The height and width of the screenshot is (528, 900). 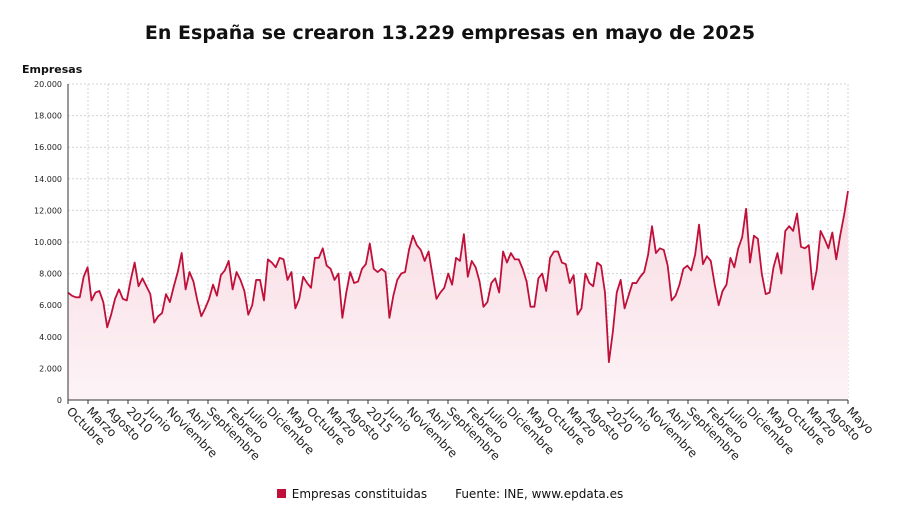 I want to click on source-text: Fuente: INE, www.epdata.es, so click(x=539, y=494).